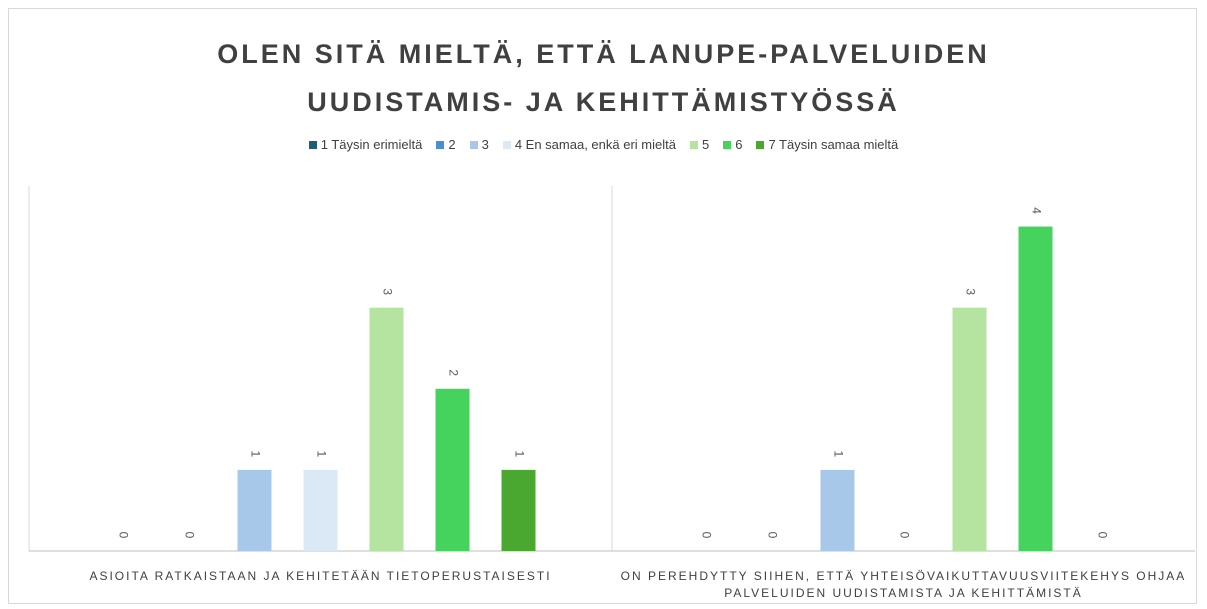 The height and width of the screenshot is (609, 1207). Describe the element at coordinates (453, 372) in the screenshot. I see `data-label: 2` at that location.